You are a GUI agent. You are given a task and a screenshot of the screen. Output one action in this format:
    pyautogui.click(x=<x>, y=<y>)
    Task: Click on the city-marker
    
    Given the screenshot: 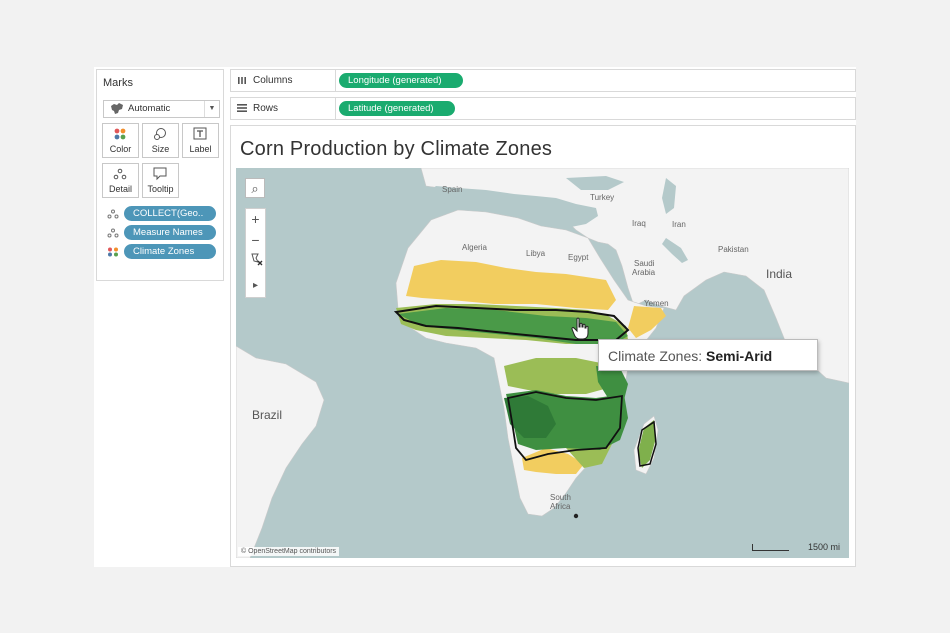 What is the action you would take?
    pyautogui.click(x=576, y=516)
    